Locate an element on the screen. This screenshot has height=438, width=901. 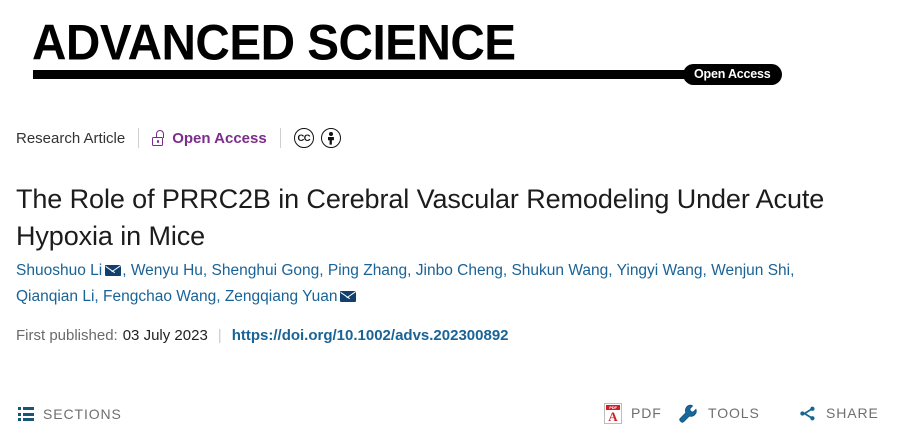
wrench-icon is located at coordinates (688, 413).